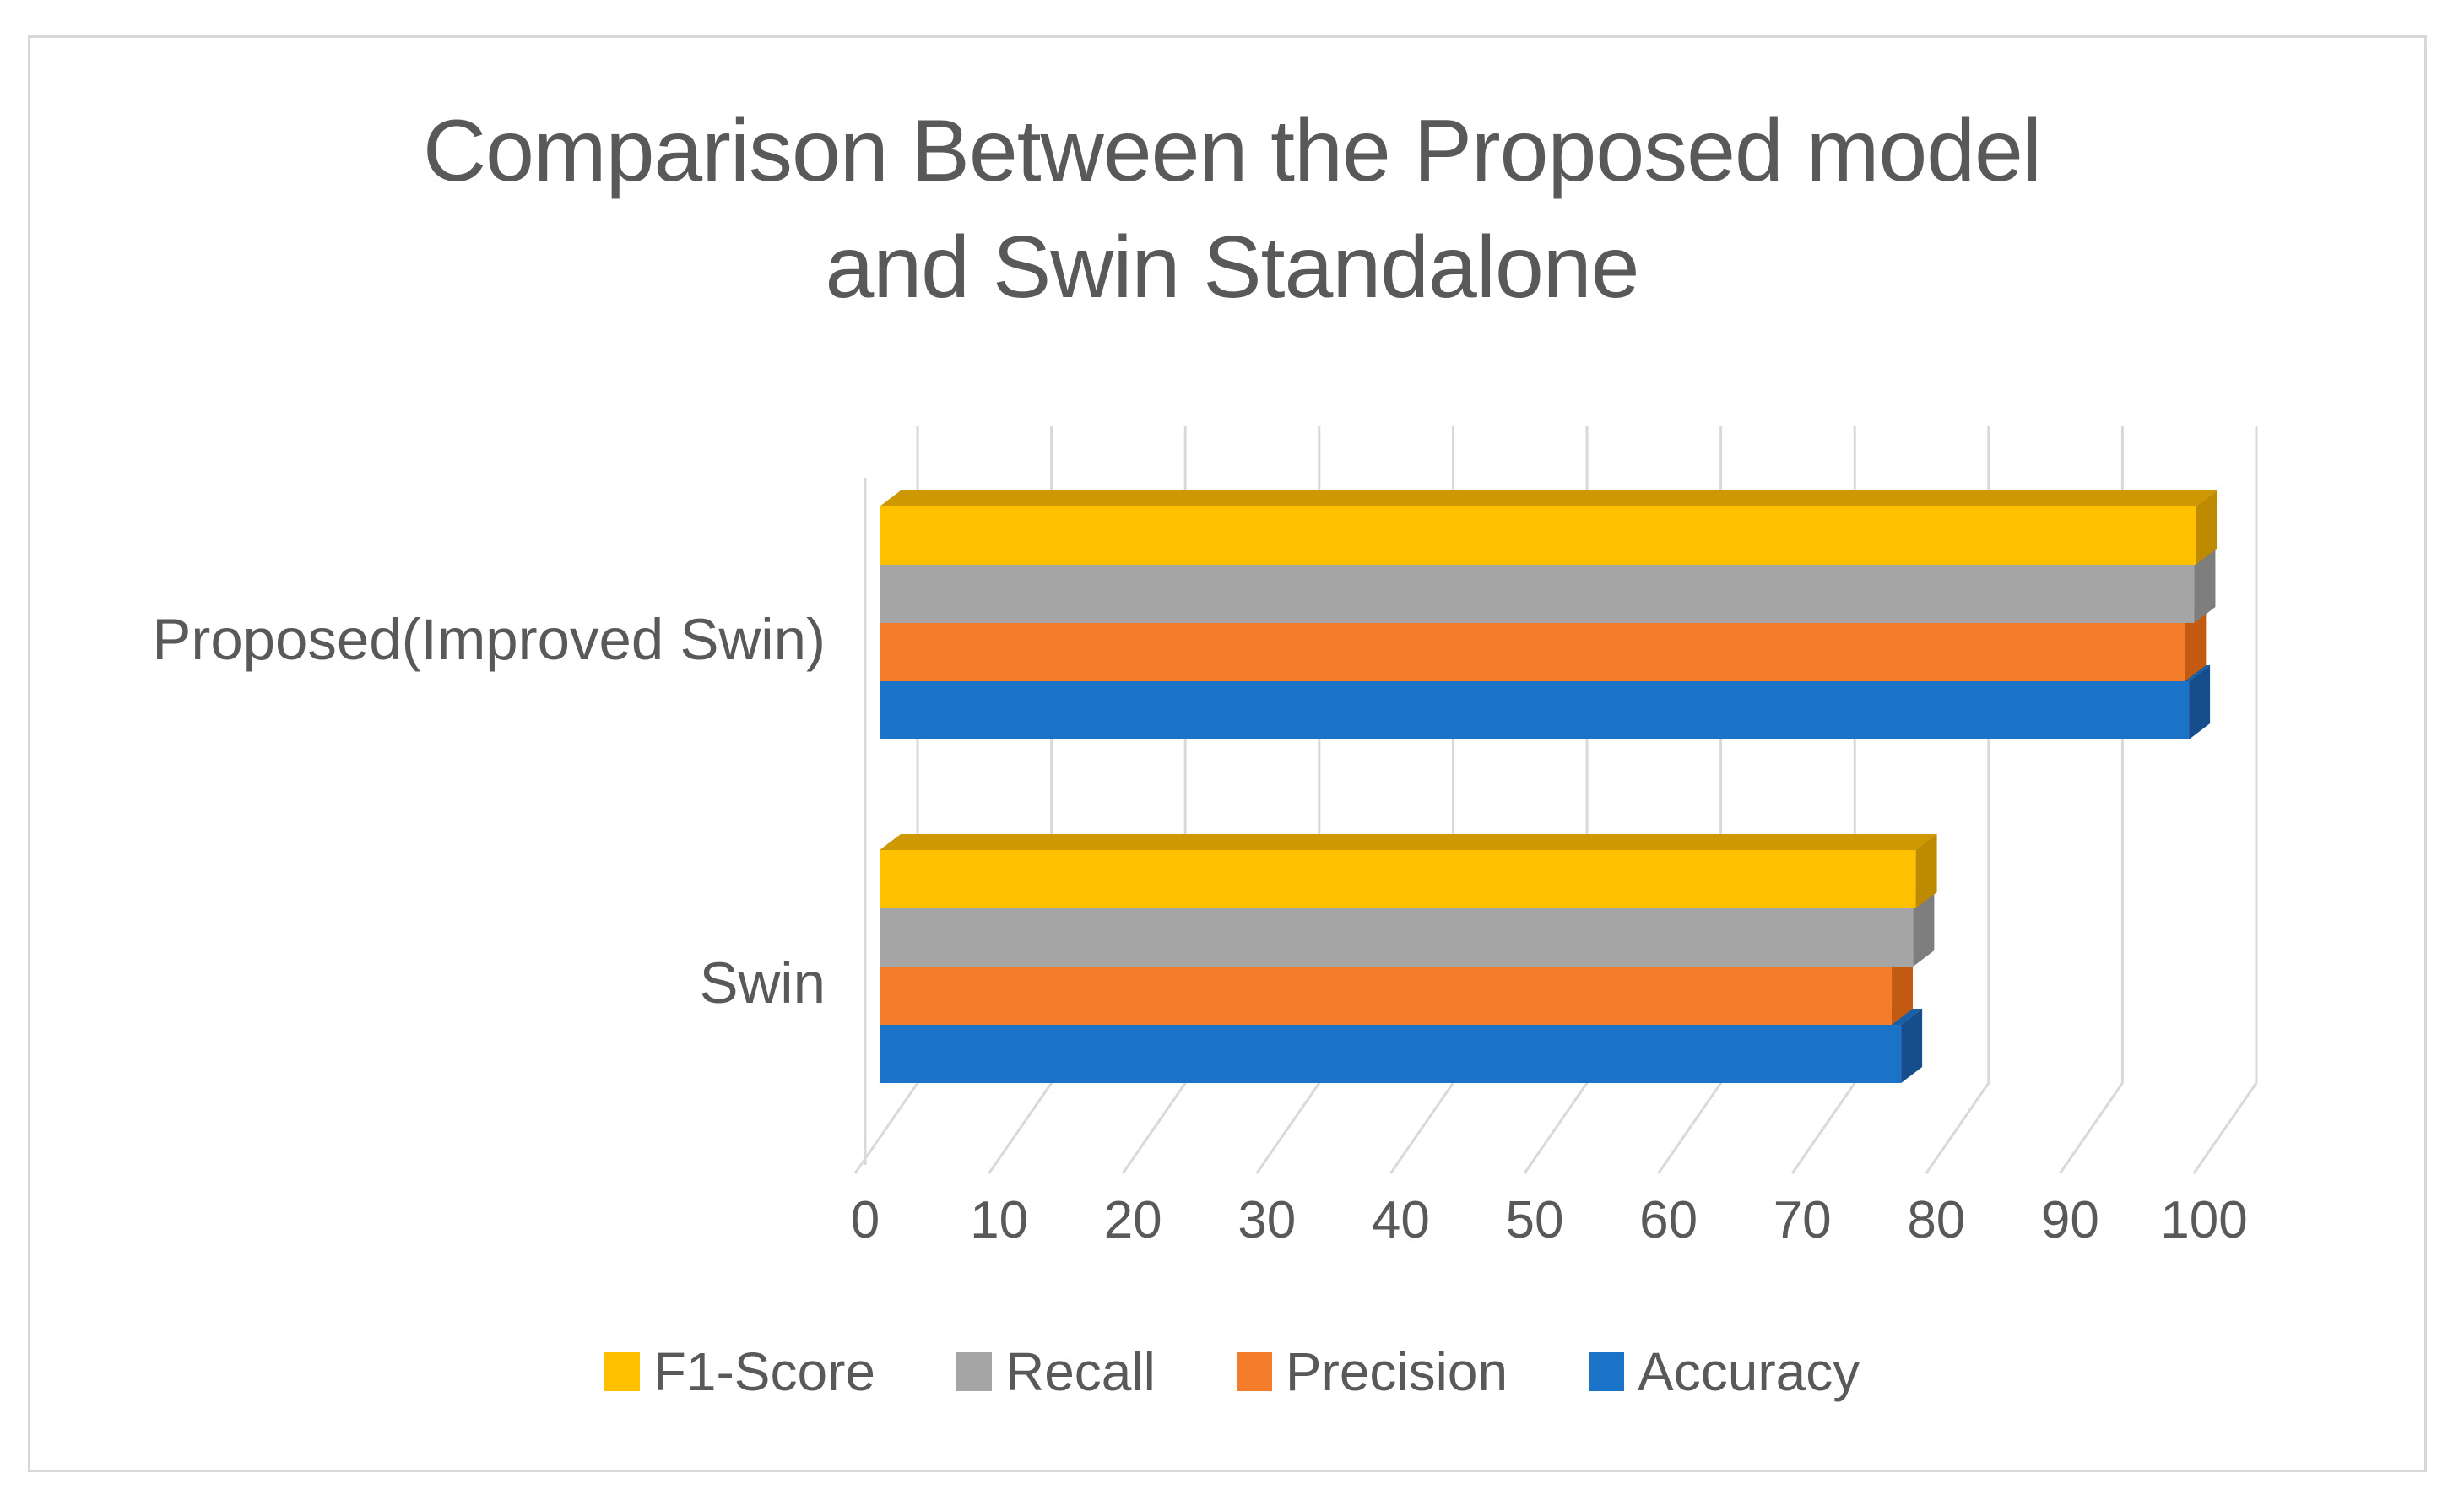  Describe the element at coordinates (1535, 1220) in the screenshot. I see `x-axis-tick-label: 50` at that location.